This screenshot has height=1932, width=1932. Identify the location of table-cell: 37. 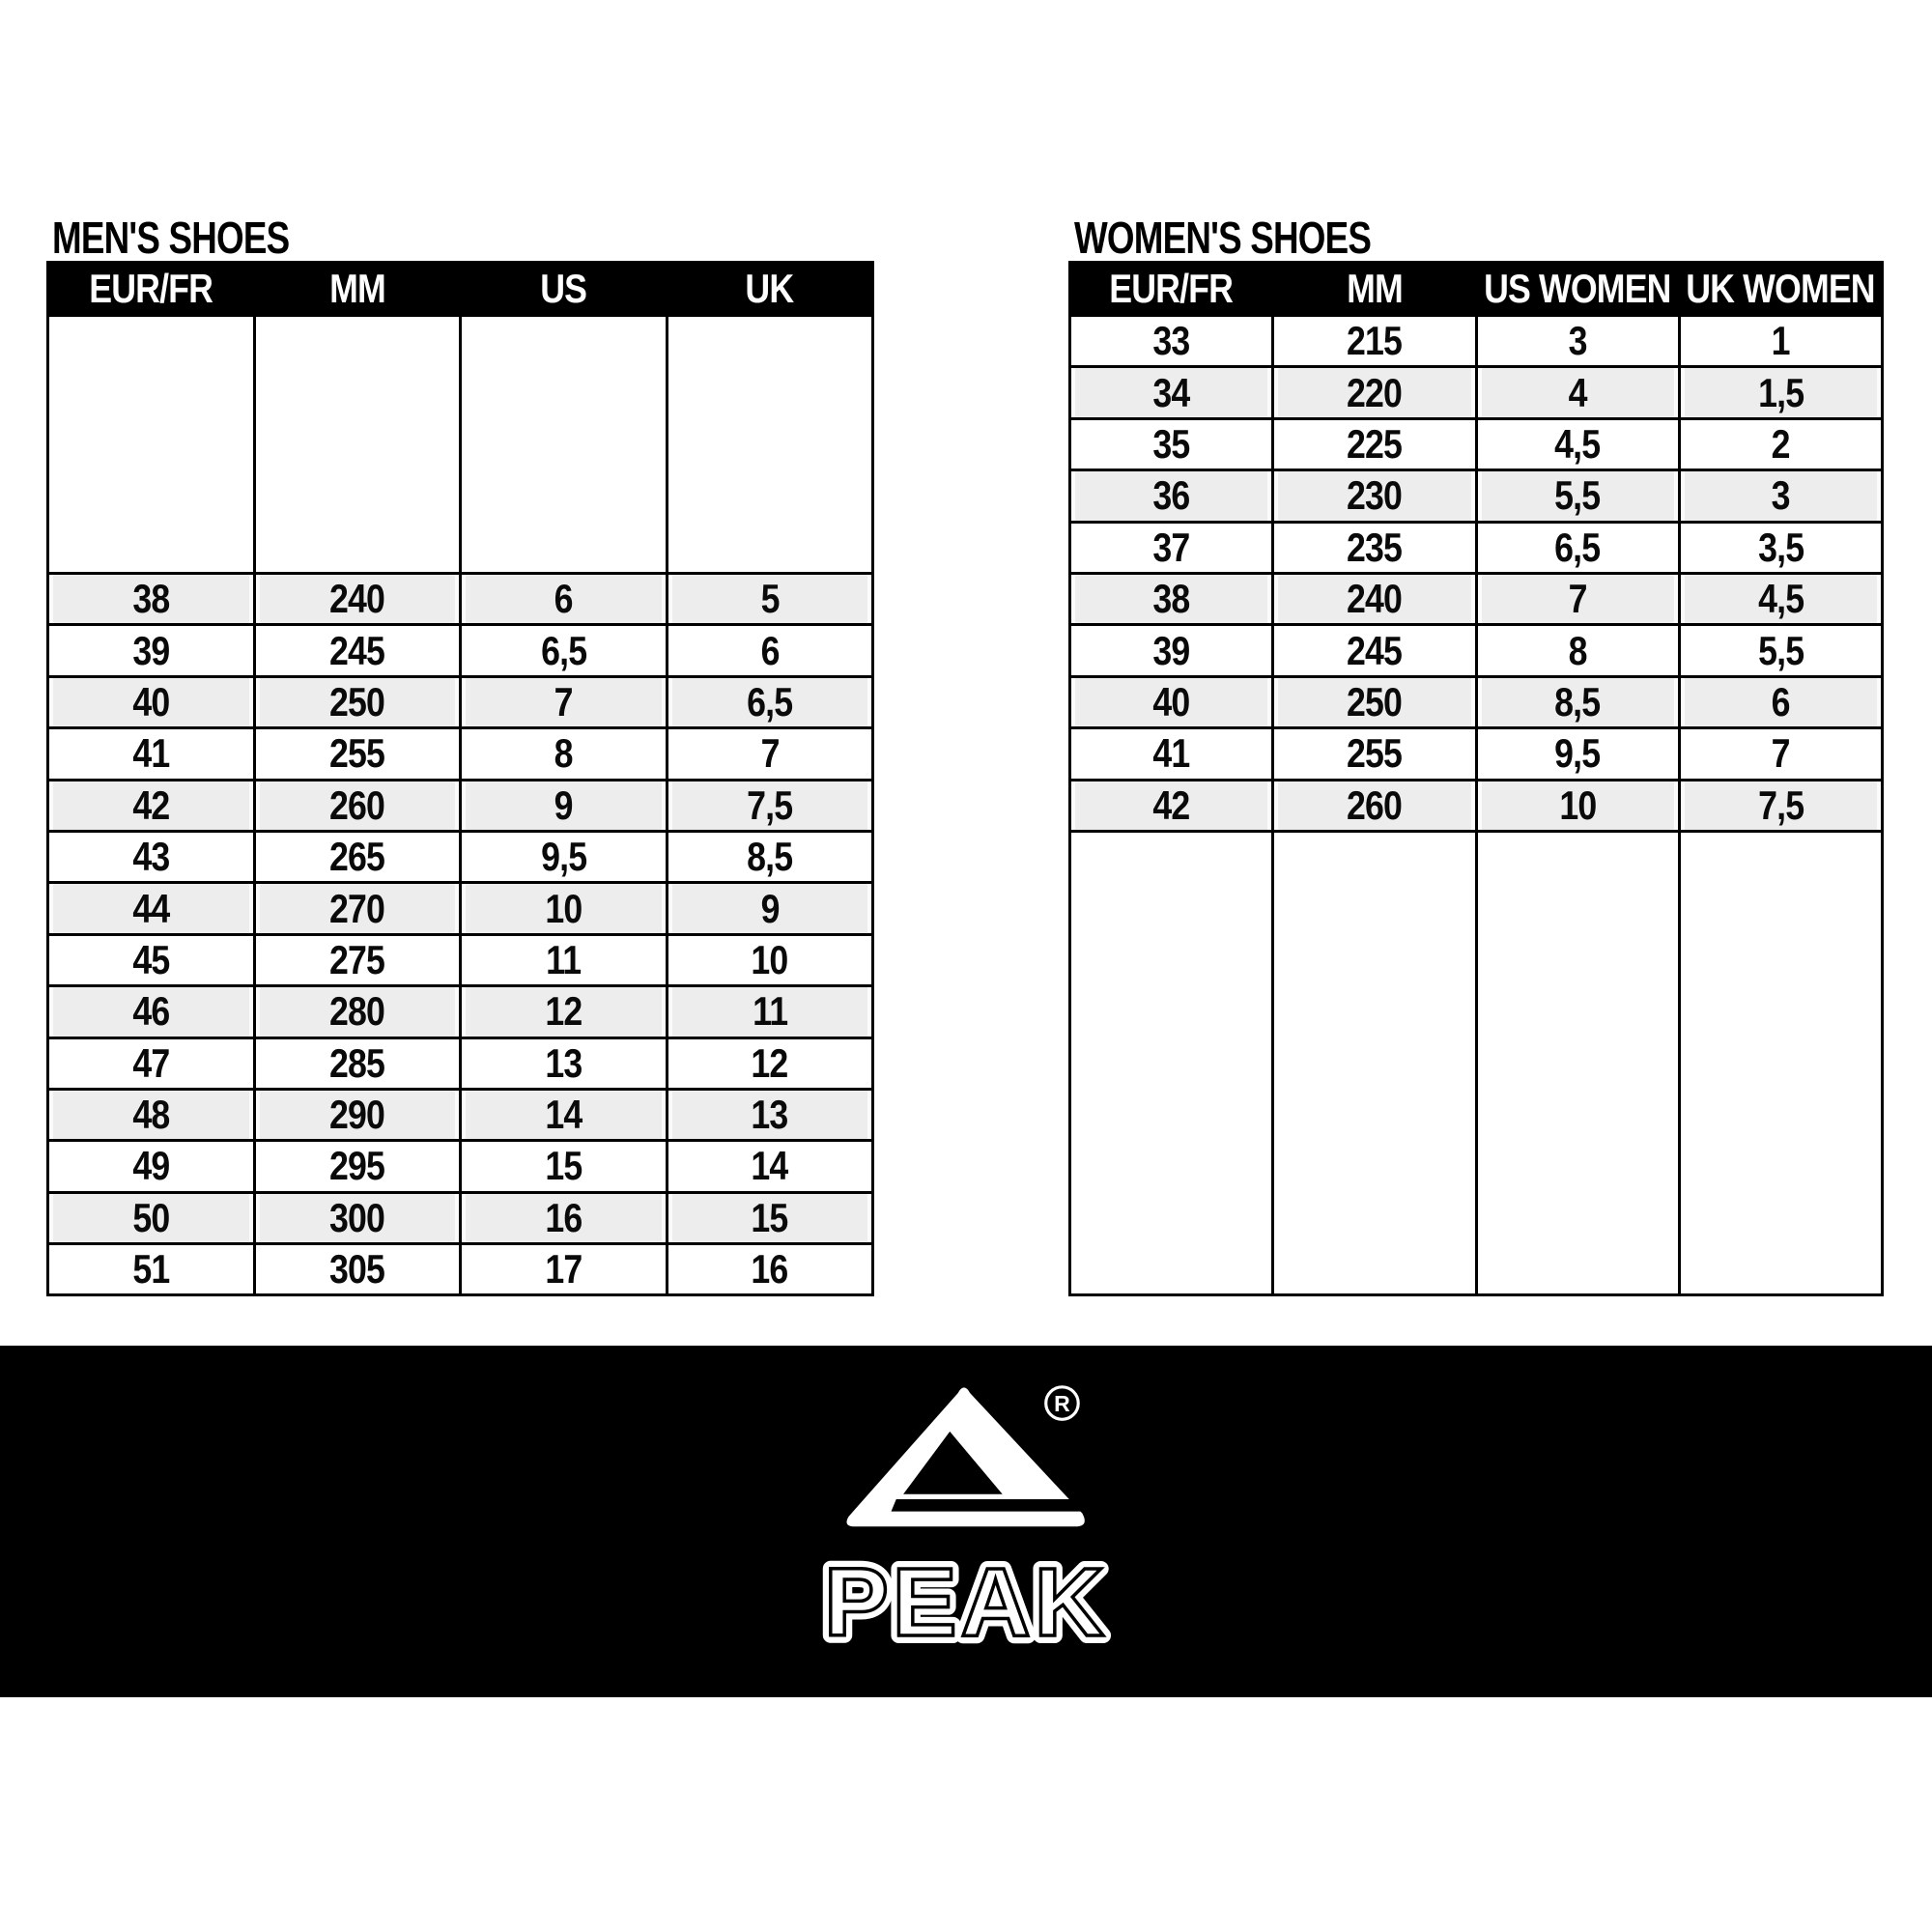
(1173, 549).